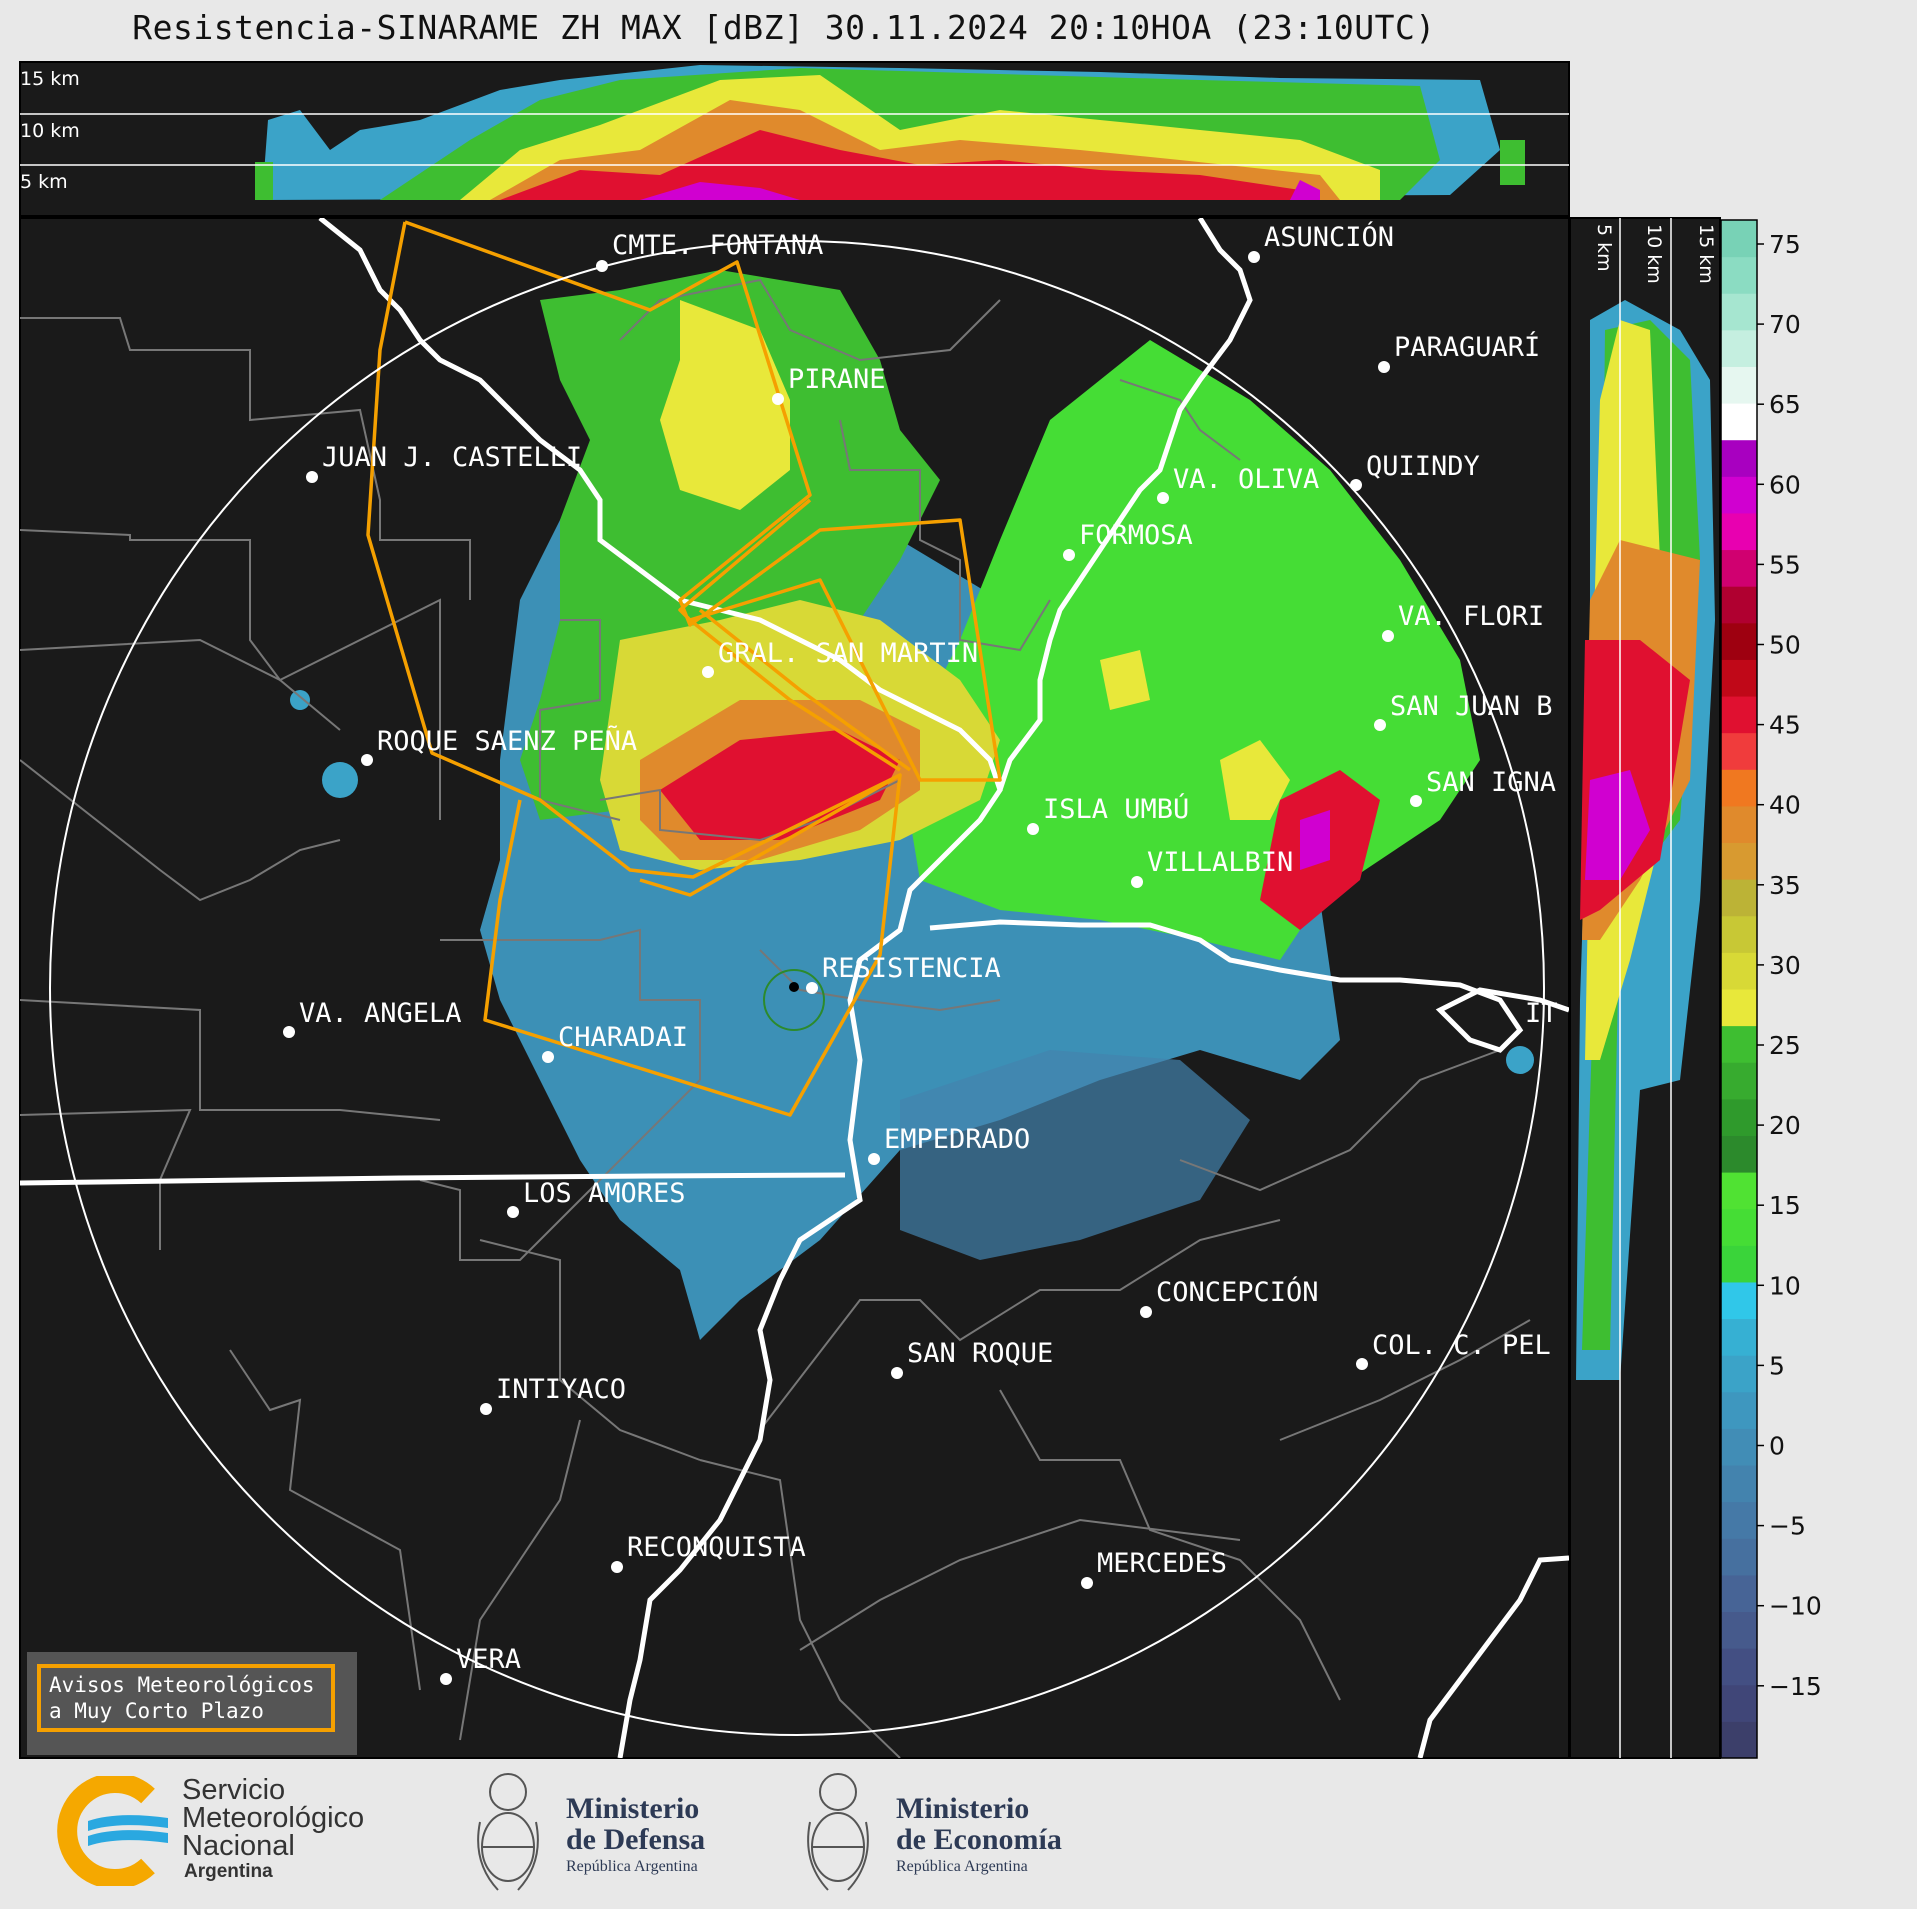 The height and width of the screenshot is (1909, 1917). I want to click on place-quiindy: QUIINDY, so click(1415, 471).